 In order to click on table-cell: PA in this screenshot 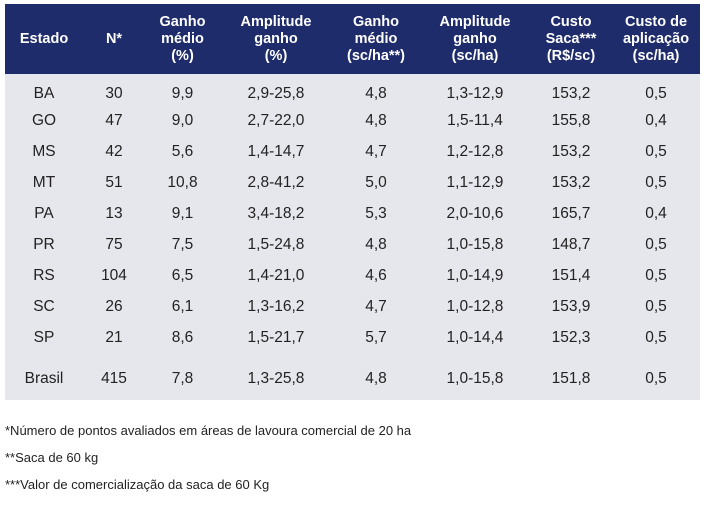, I will do `click(44, 213)`.